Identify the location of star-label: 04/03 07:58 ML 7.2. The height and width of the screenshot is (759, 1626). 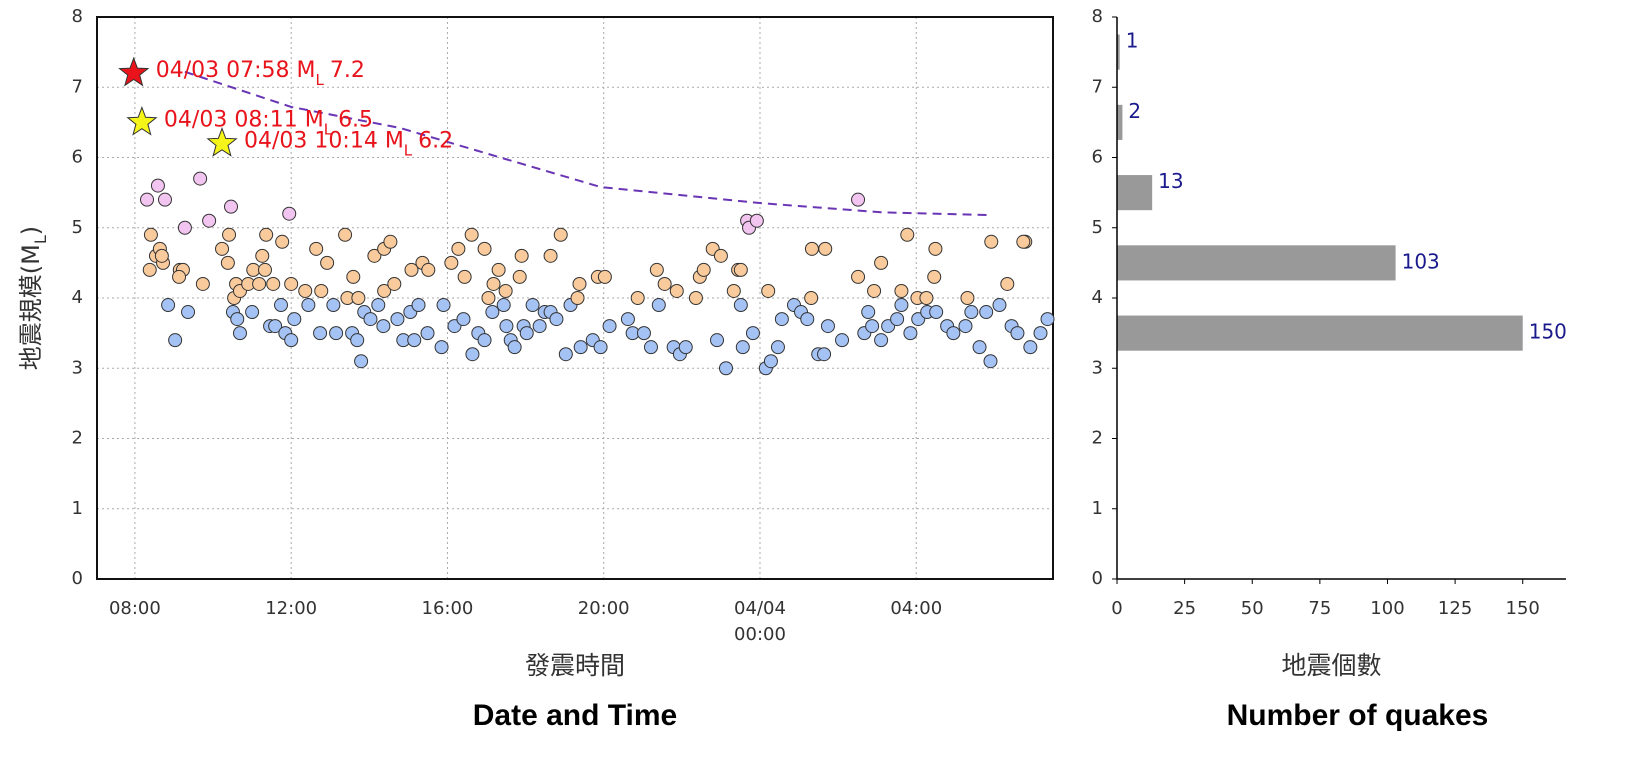
(260, 73).